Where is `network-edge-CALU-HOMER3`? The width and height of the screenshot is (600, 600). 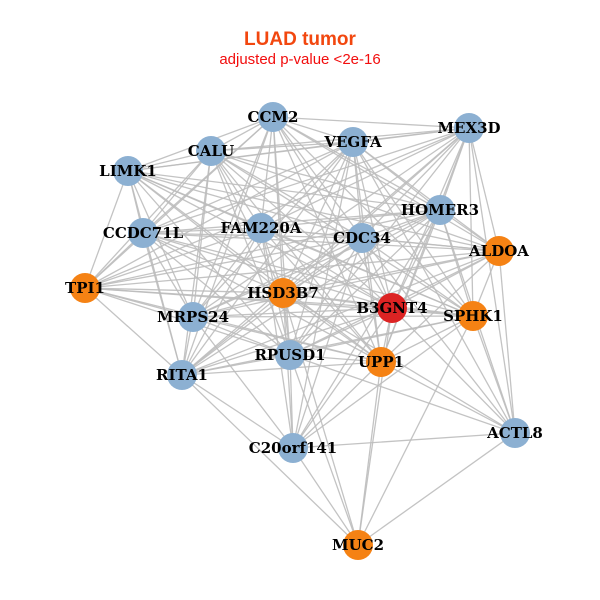 network-edge-CALU-HOMER3 is located at coordinates (325, 180).